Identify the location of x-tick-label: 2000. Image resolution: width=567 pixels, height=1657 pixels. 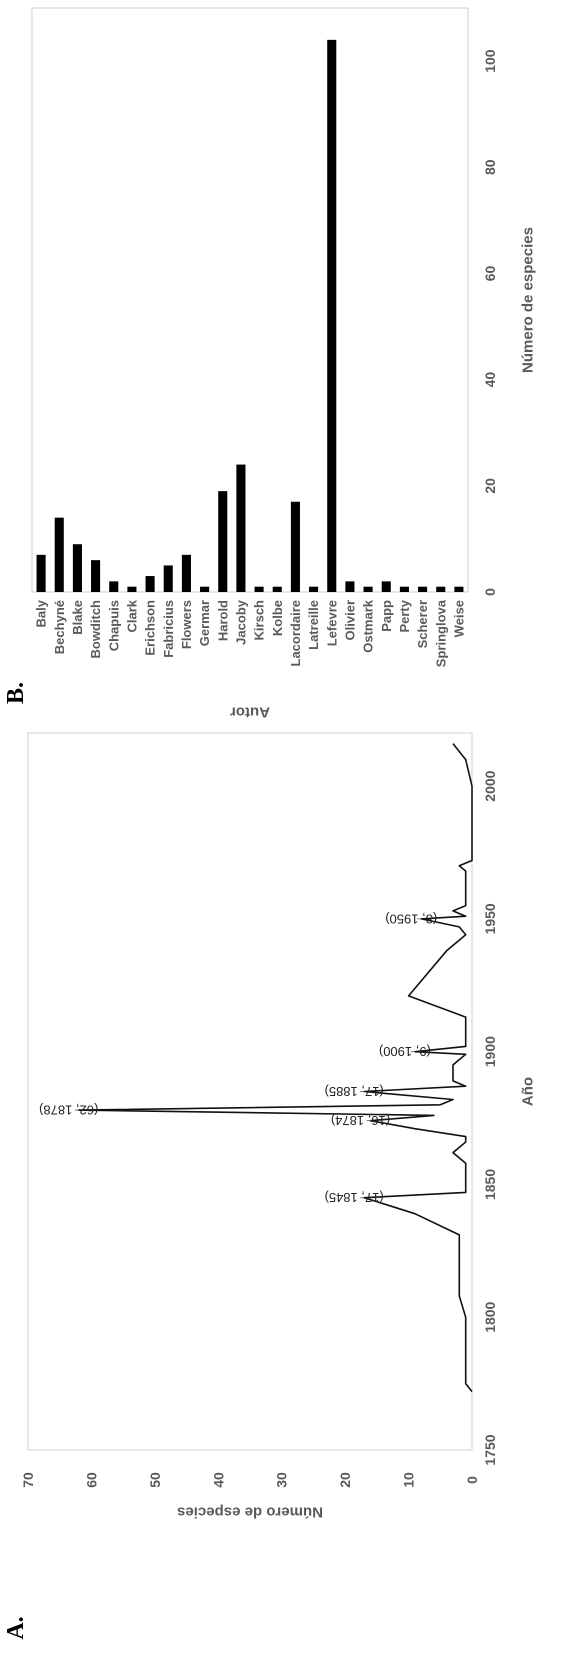
(490, 785).